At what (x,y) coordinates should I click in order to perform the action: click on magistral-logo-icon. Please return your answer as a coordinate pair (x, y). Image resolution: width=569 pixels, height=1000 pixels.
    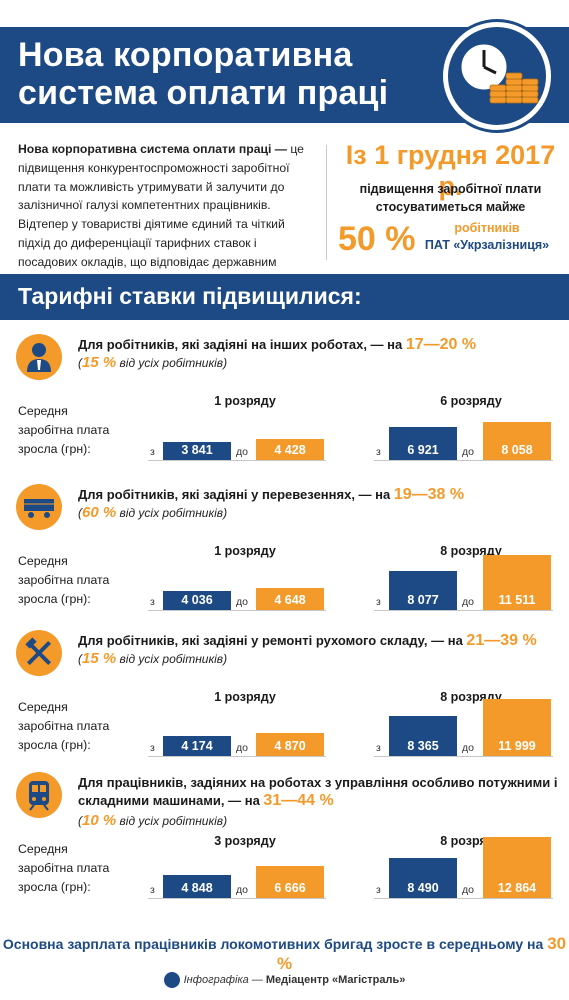
    Looking at the image, I should click on (171, 980).